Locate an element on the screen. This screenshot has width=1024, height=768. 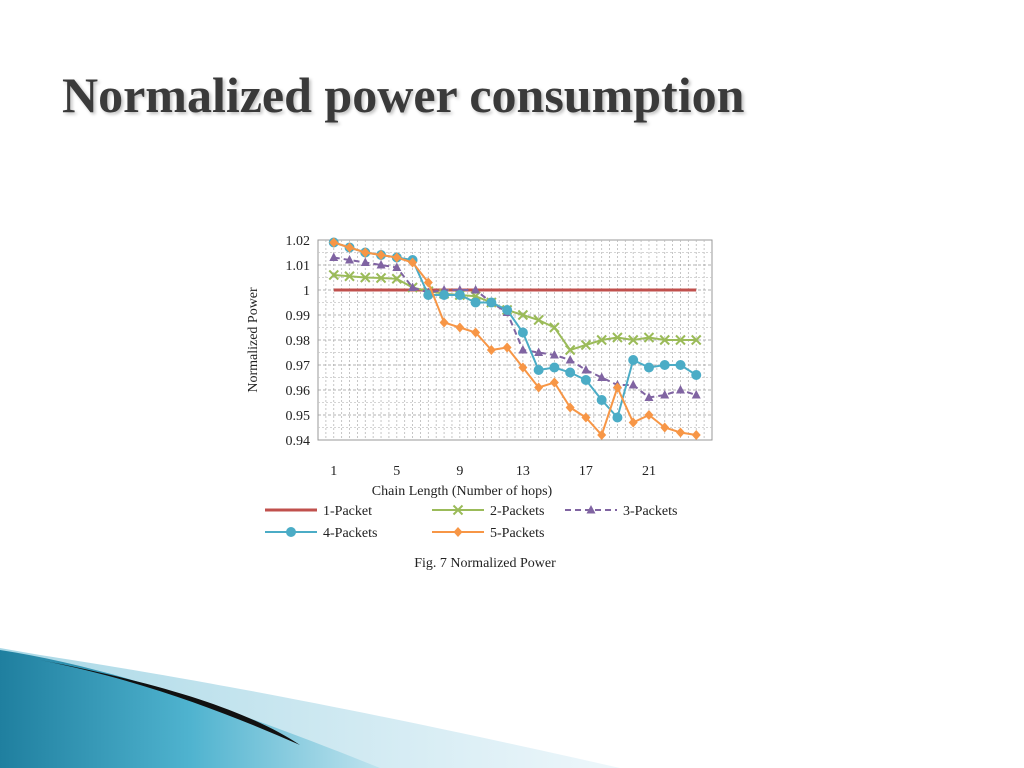
legend-item-2-packets: 2-Packets is located at coordinates (488, 511).